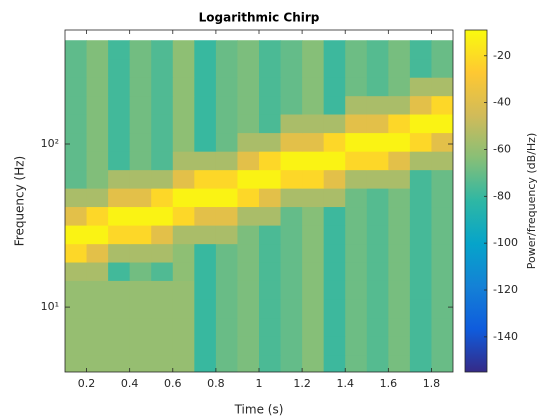 This screenshot has height=420, width=560. I want to click on colorbar-tick-label: -40, so click(502, 102).